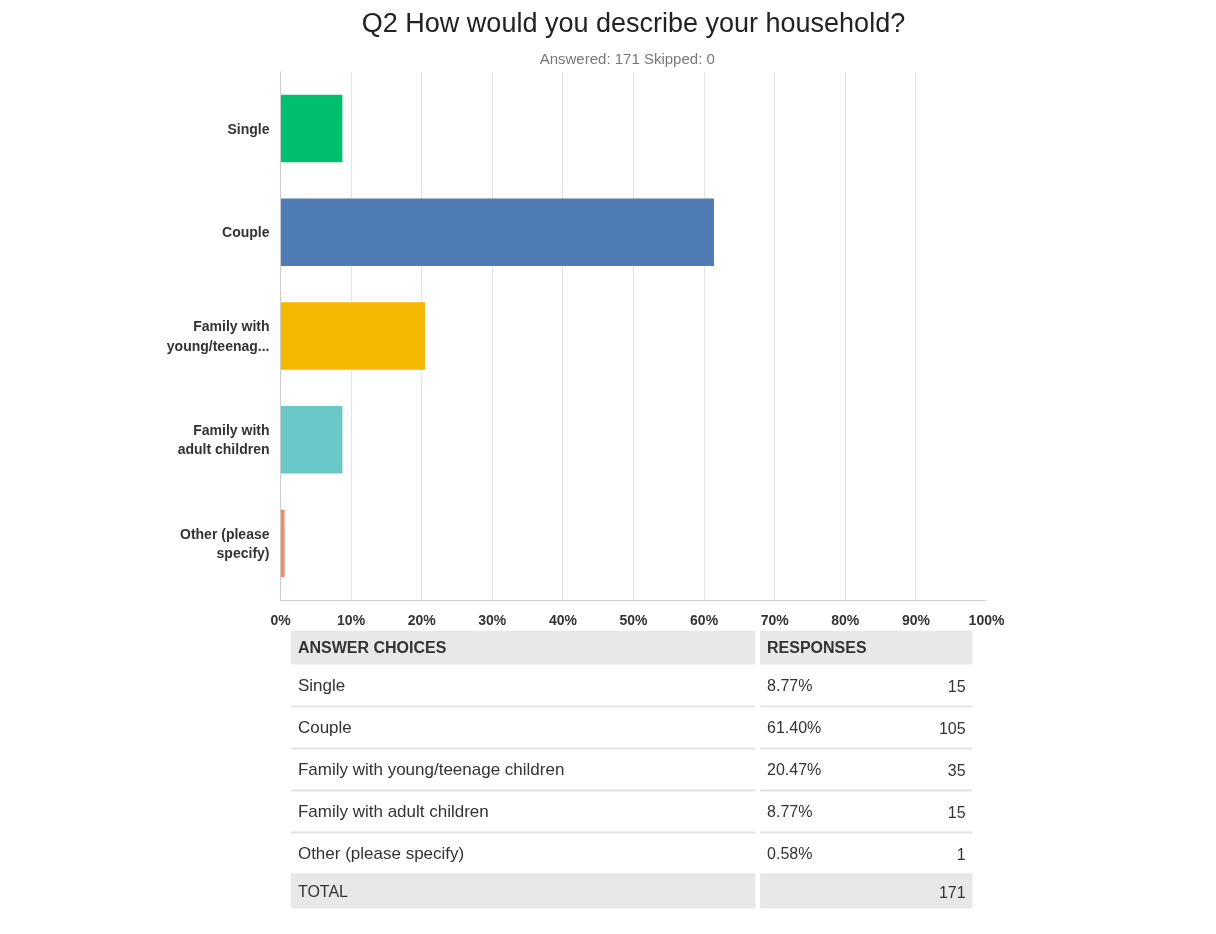 The height and width of the screenshot is (934, 1216). What do you see at coordinates (627, 58) in the screenshot?
I see `chart-subtitle: Answered: 171 Skipped: 0` at bounding box center [627, 58].